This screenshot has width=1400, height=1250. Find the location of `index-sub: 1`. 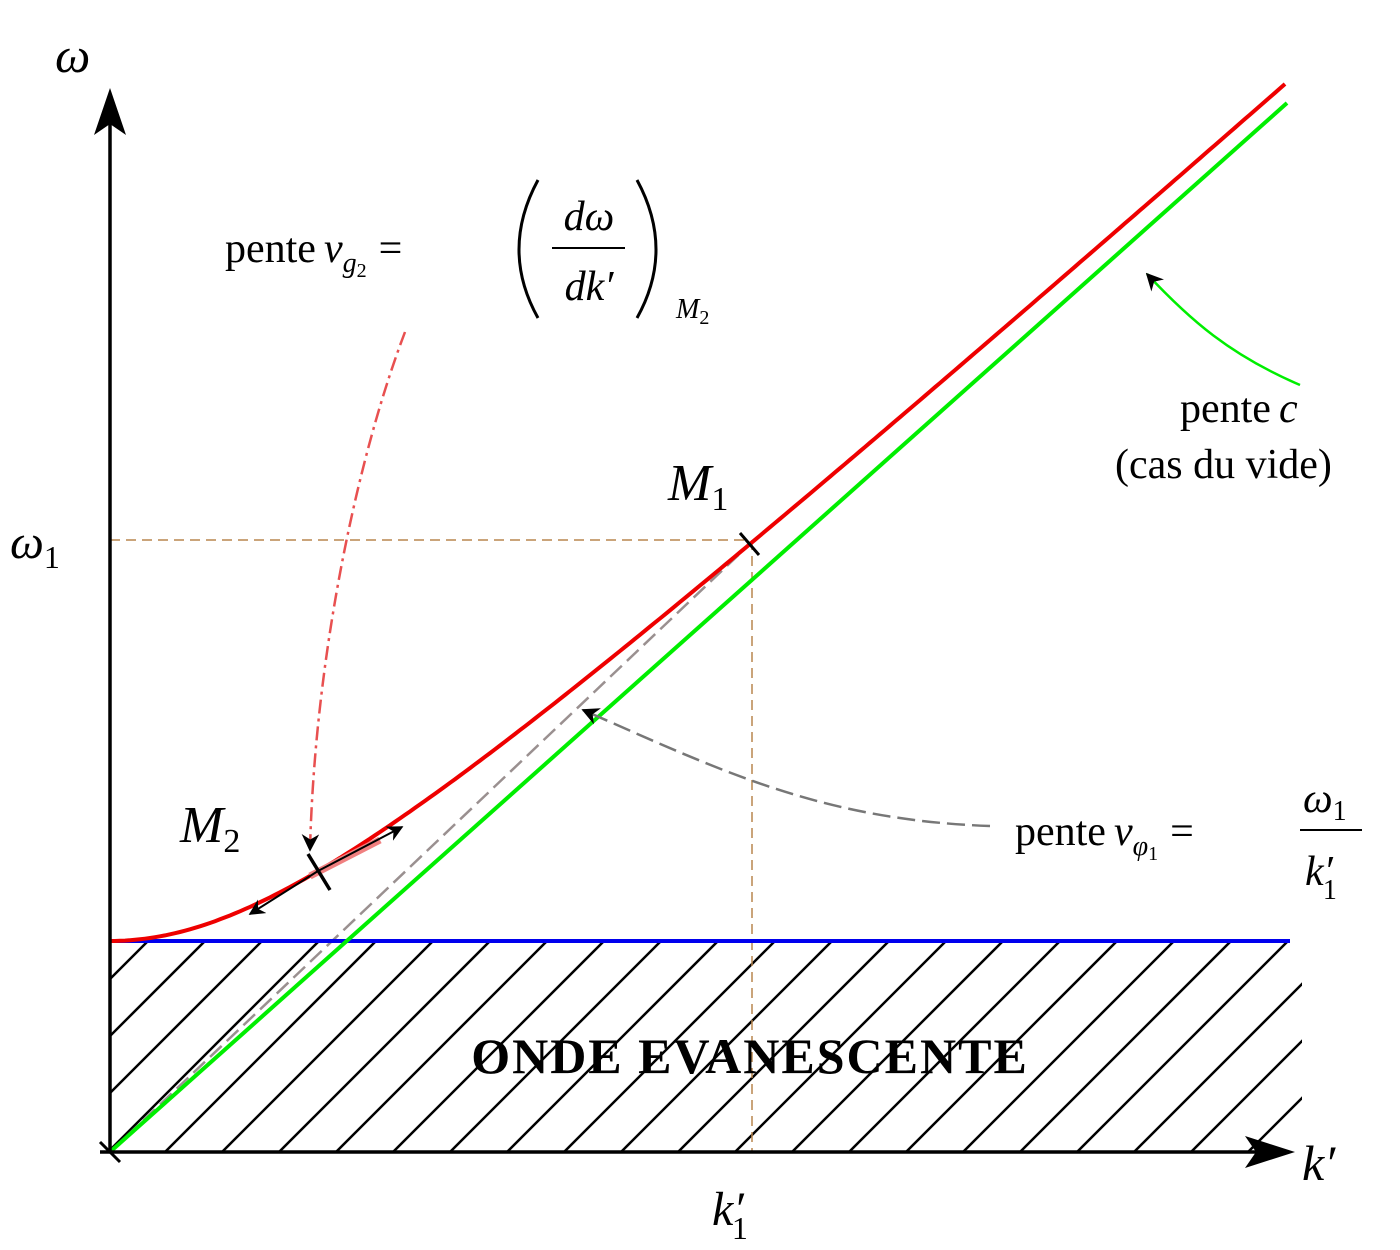

index-sub: 1 is located at coordinates (1153, 854).